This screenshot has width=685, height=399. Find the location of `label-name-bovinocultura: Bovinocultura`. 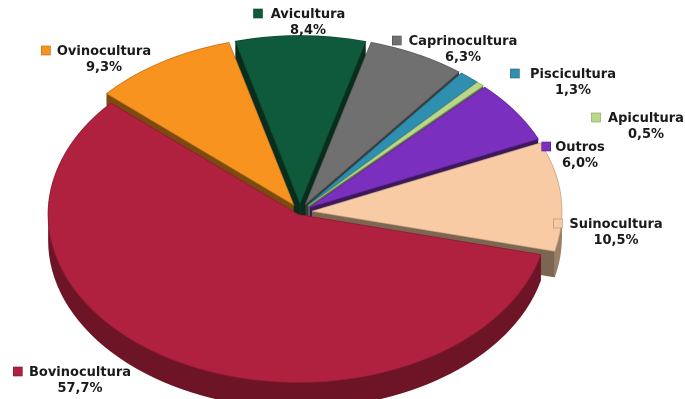

label-name-bovinocultura: Bovinocultura is located at coordinates (80, 372).